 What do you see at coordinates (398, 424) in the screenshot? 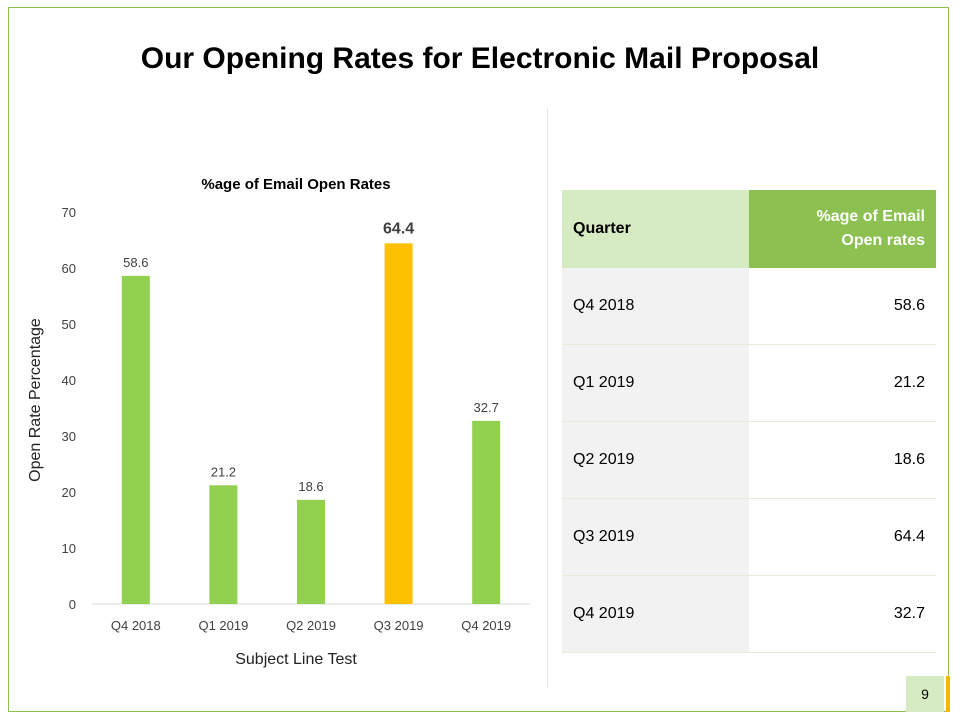
I see `bar-q3-2019` at bounding box center [398, 424].